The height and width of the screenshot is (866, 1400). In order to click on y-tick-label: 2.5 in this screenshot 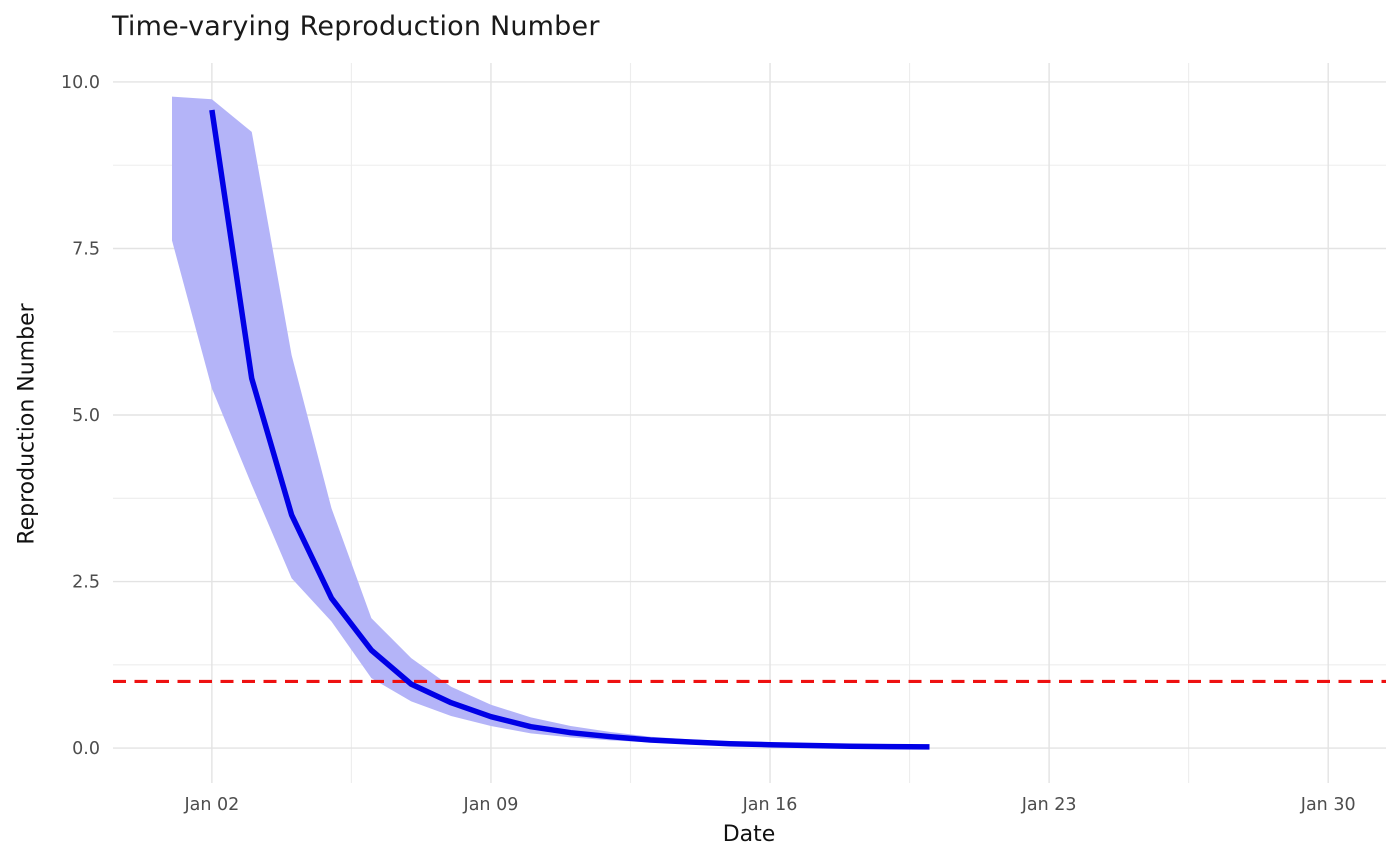, I will do `click(86, 583)`.